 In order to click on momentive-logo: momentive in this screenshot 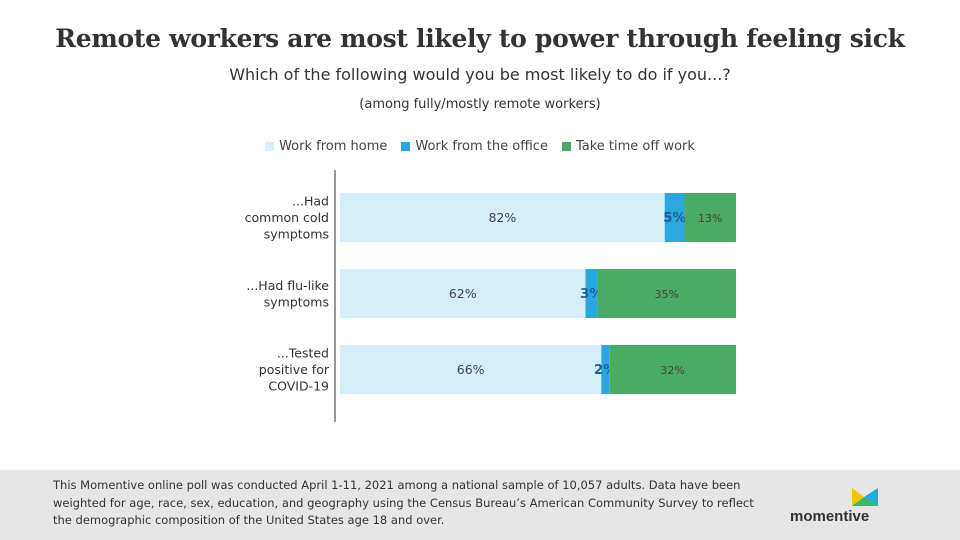, I will do `click(840, 508)`.